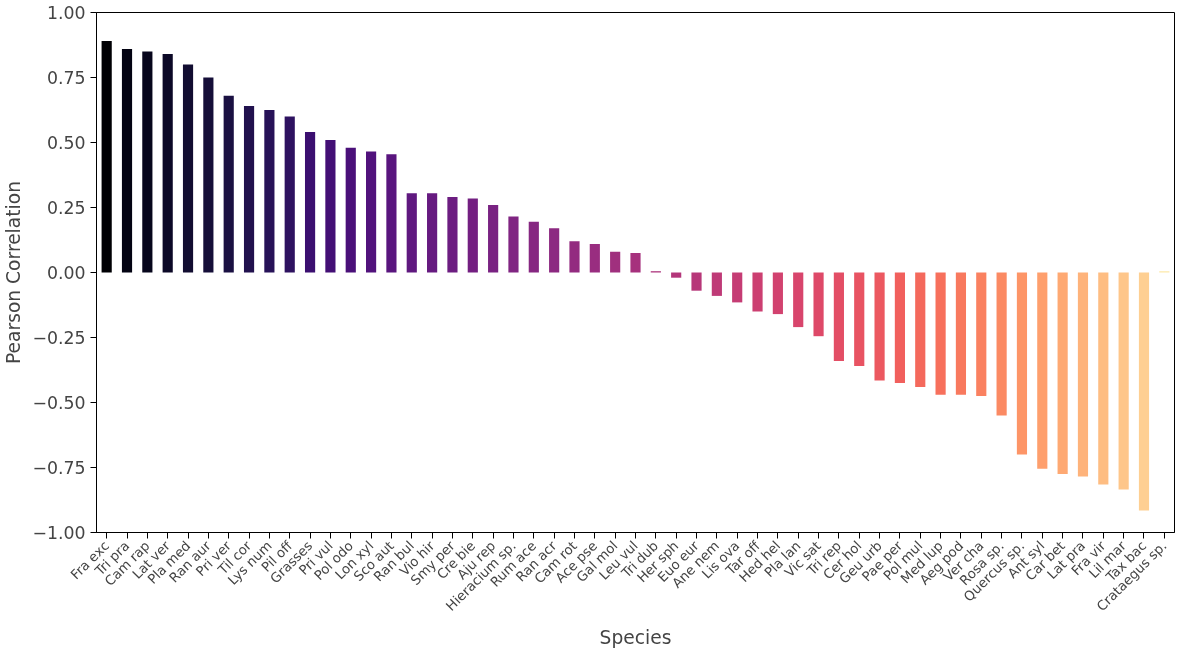  Describe the element at coordinates (66, 208) in the screenshot. I see `y-tick-label: 0.25` at that location.